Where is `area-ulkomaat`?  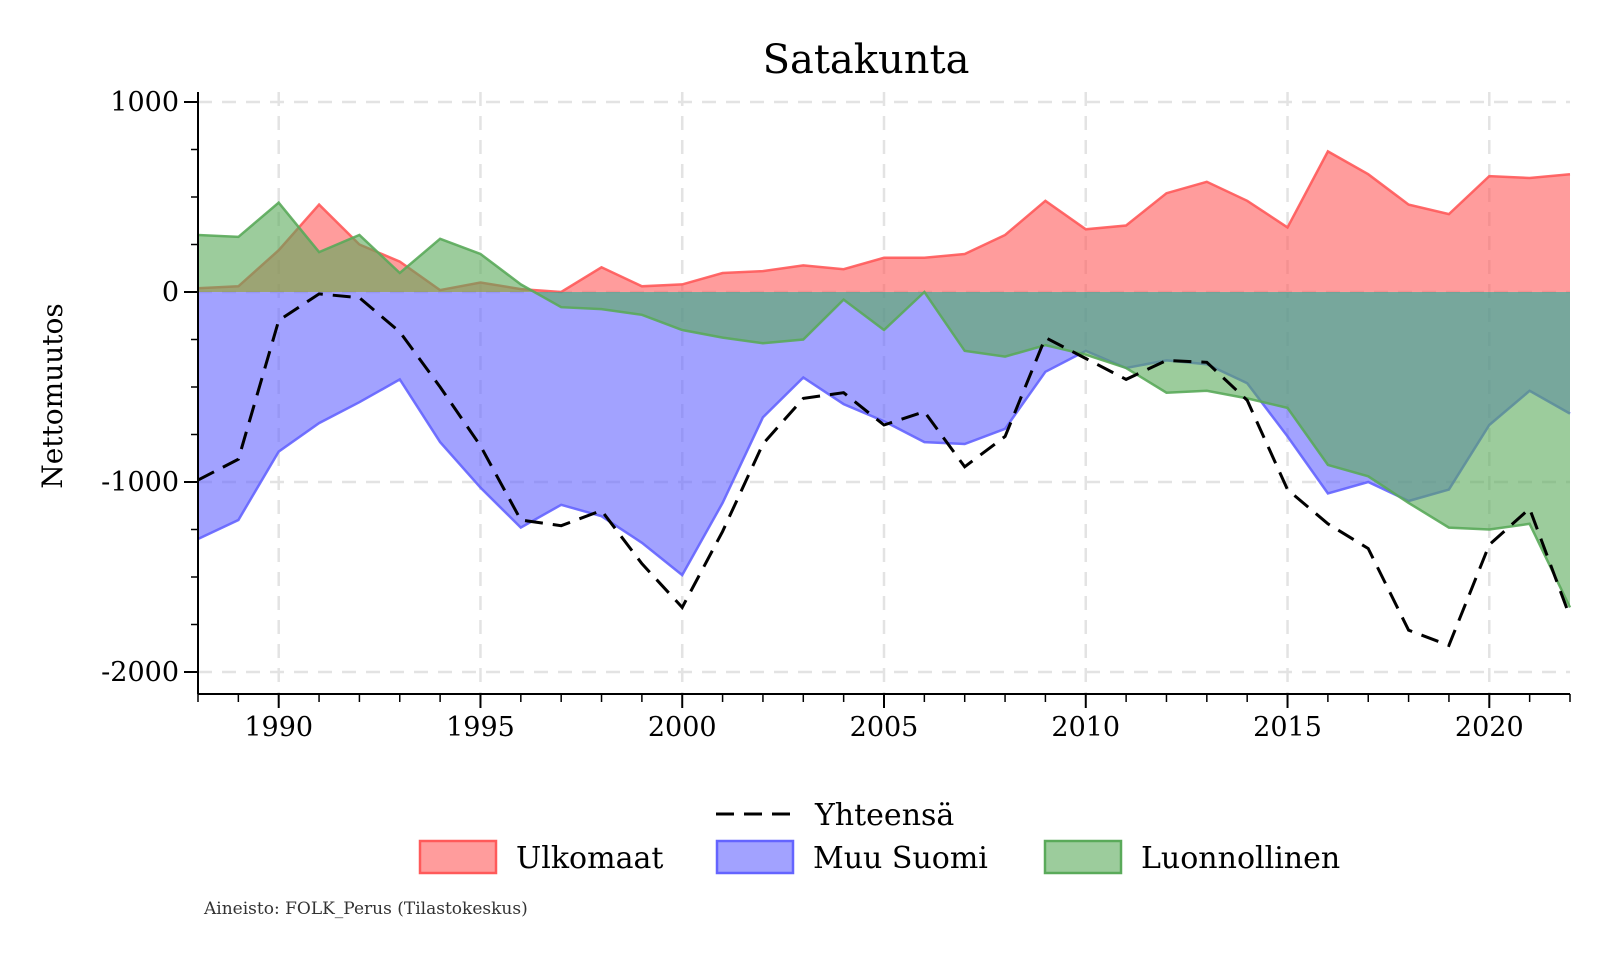 area-ulkomaat is located at coordinates (884, 221).